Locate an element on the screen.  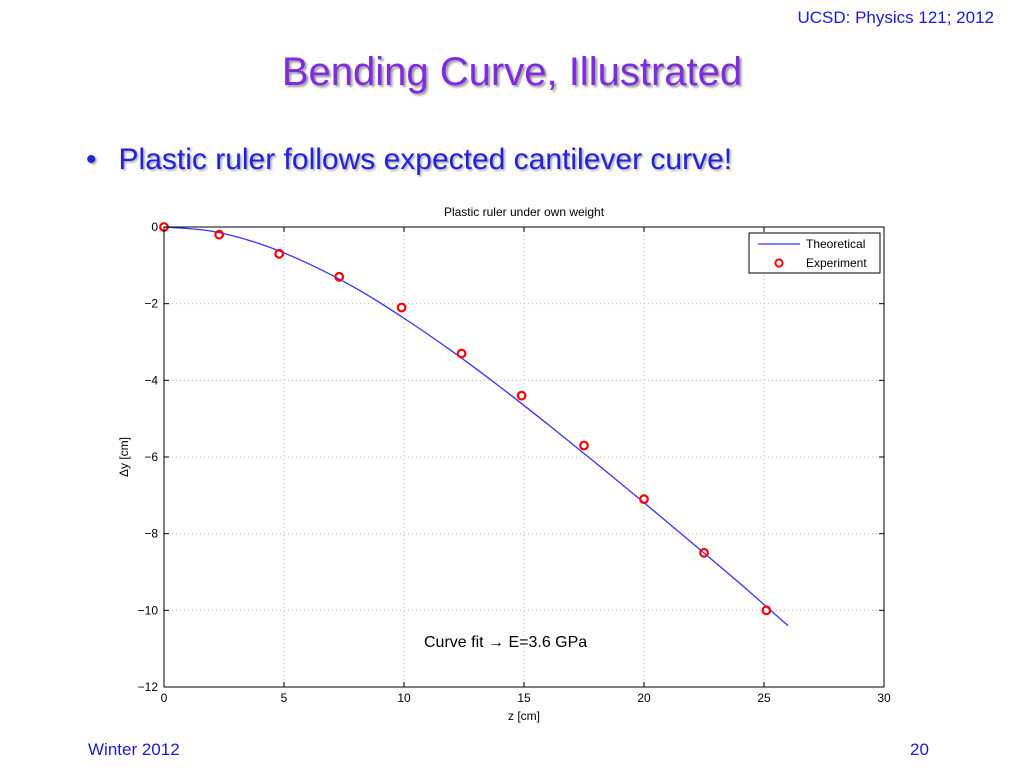
y-tick-label: 0 is located at coordinates (154, 227).